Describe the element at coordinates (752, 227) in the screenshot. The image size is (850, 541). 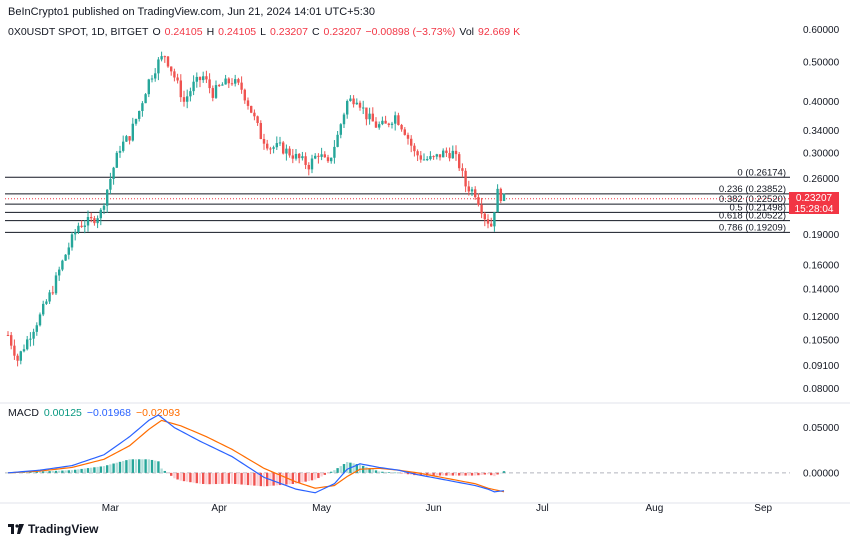
I see `fib-level-label: 0.786 (0.19209)` at that location.